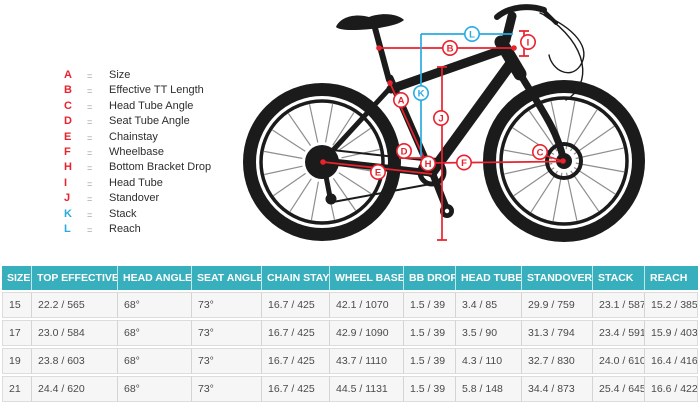  What do you see at coordinates (557, 389) in the screenshot?
I see `table-cell: 34.4 / 873` at bounding box center [557, 389].